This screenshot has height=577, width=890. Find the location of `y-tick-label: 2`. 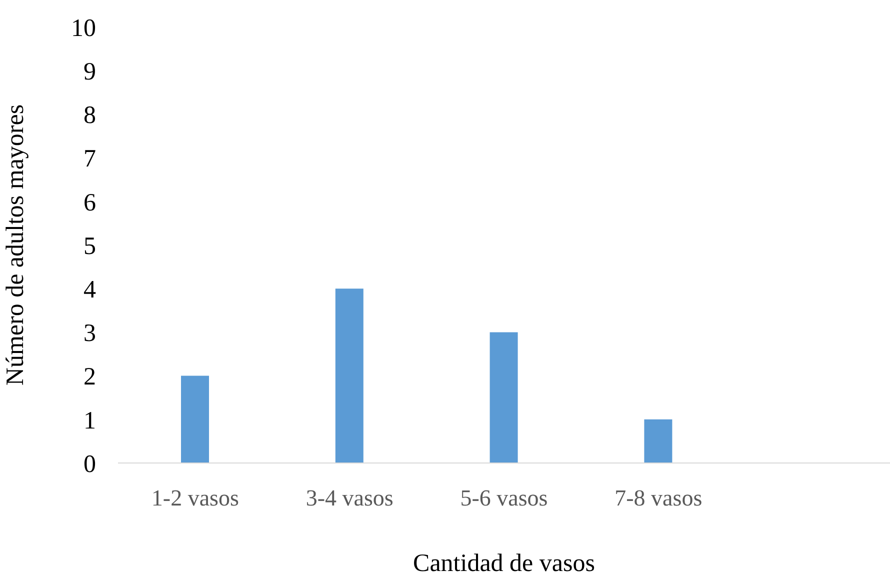

y-tick-label: 2 is located at coordinates (90, 377).